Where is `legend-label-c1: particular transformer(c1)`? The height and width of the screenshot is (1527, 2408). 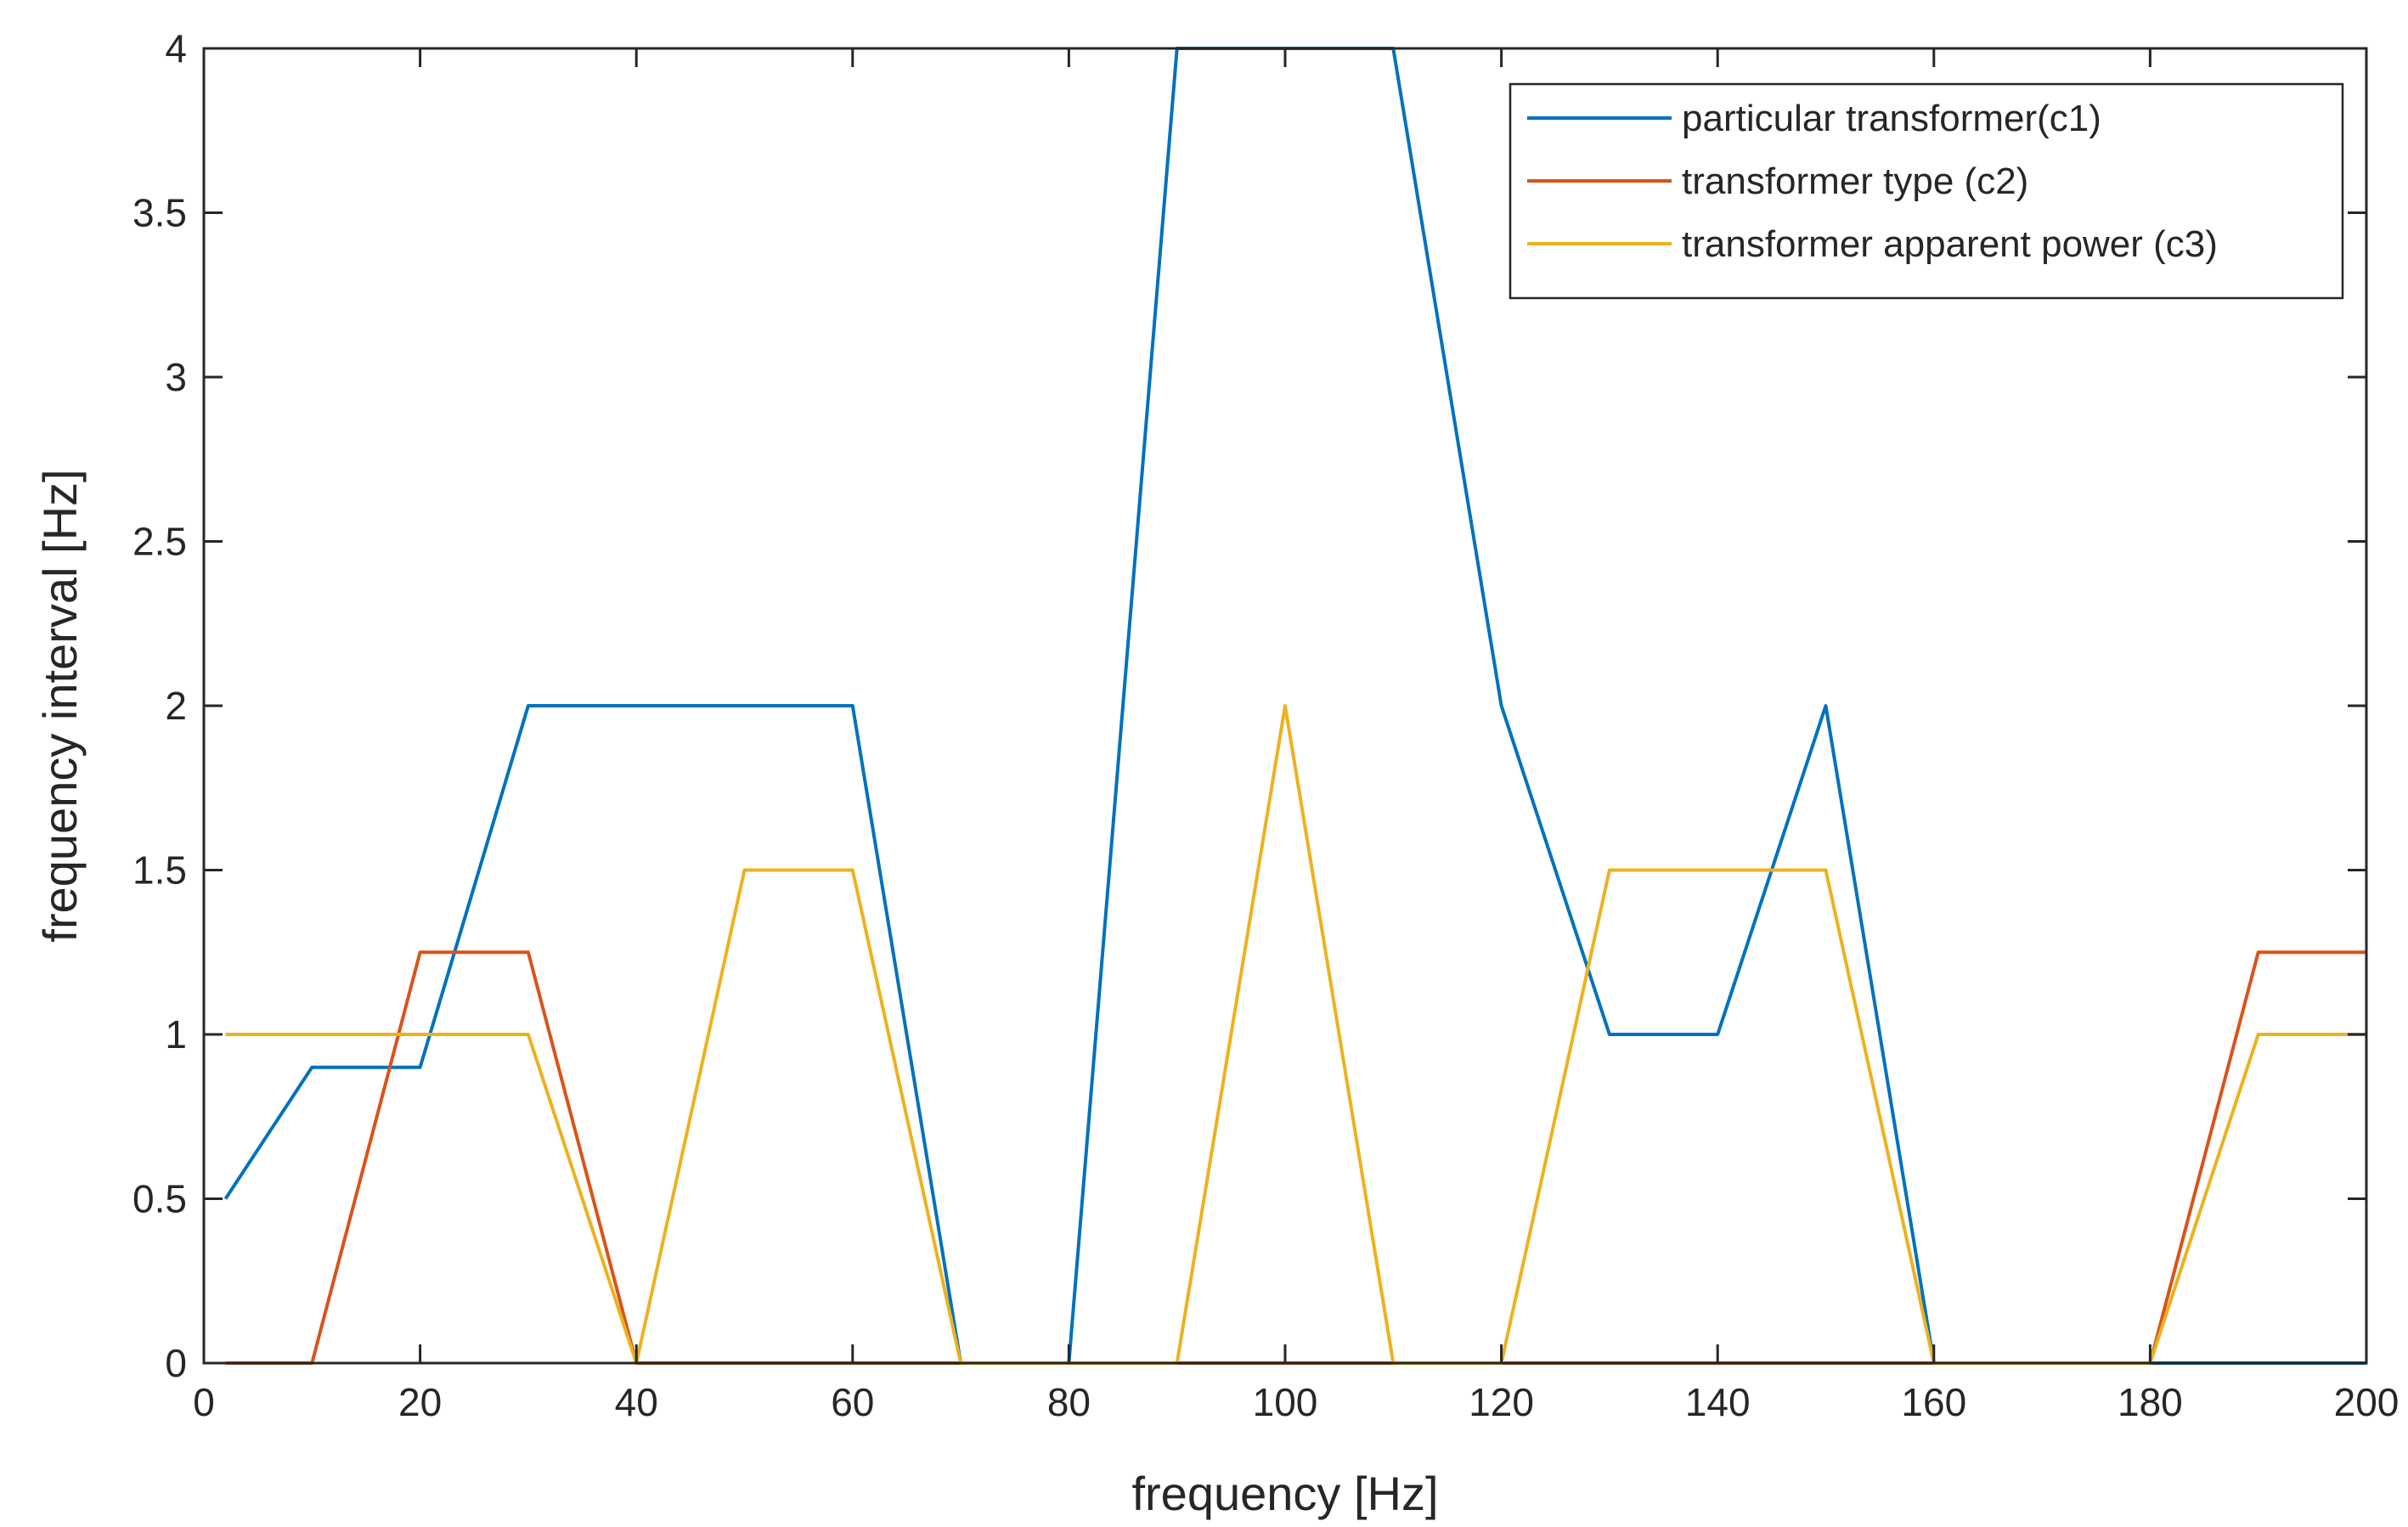
legend-label-c1: particular transformer(c1) is located at coordinates (1892, 118).